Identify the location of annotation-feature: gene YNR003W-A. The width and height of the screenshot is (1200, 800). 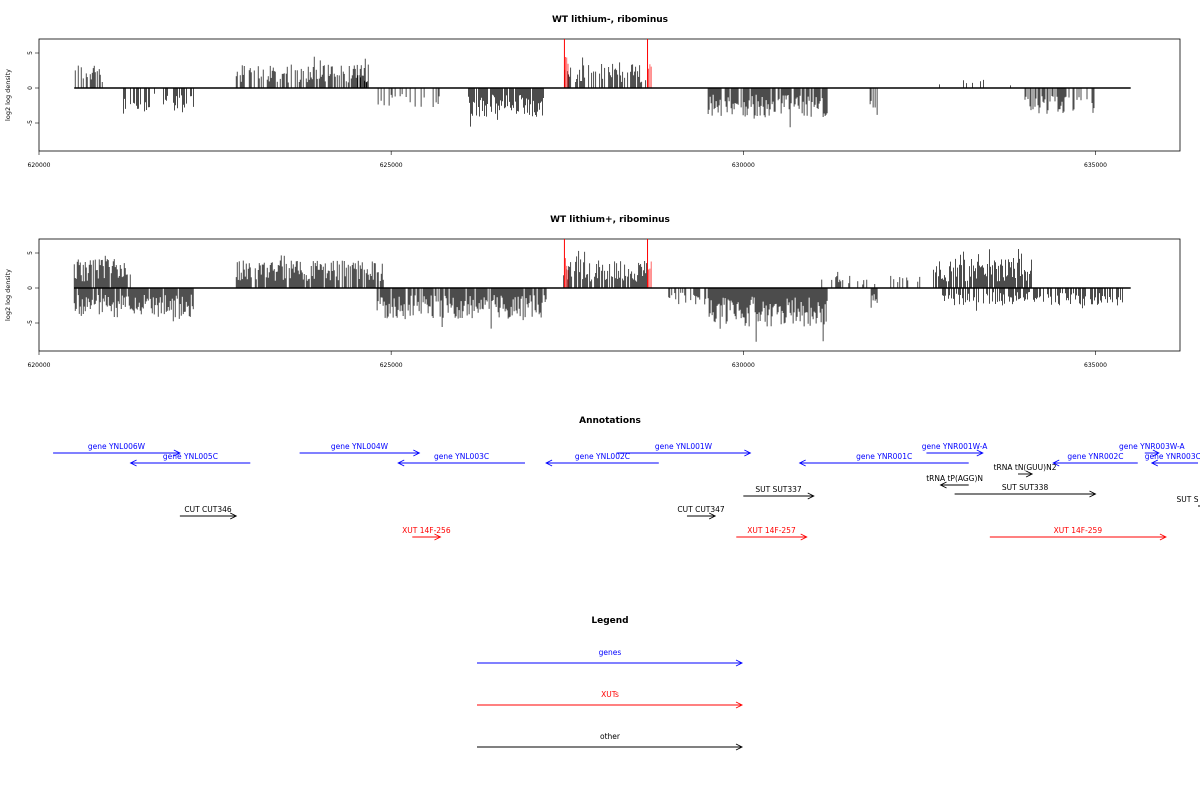
(1152, 449).